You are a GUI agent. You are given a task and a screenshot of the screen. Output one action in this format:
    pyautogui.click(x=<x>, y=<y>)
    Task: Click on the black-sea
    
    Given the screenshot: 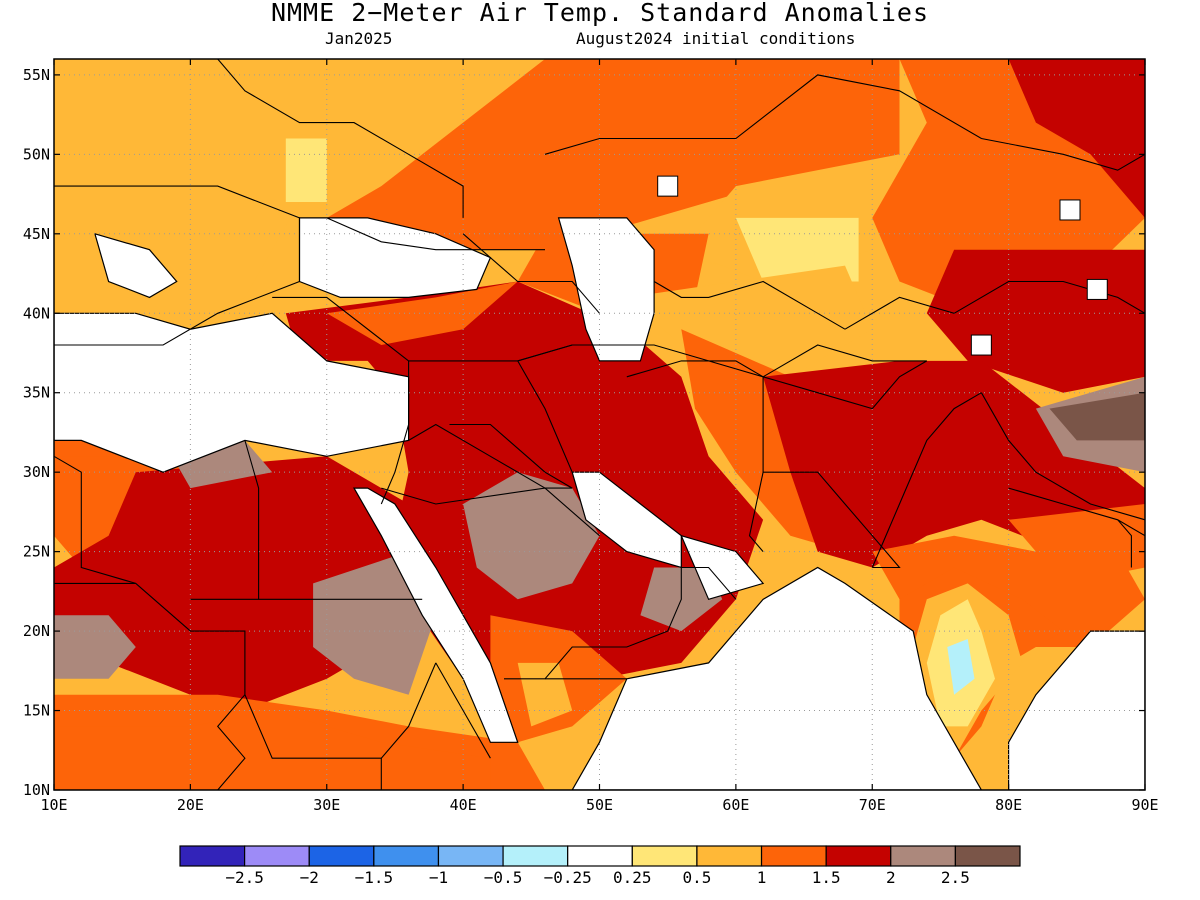 What is the action you would take?
    pyautogui.click(x=395, y=257)
    